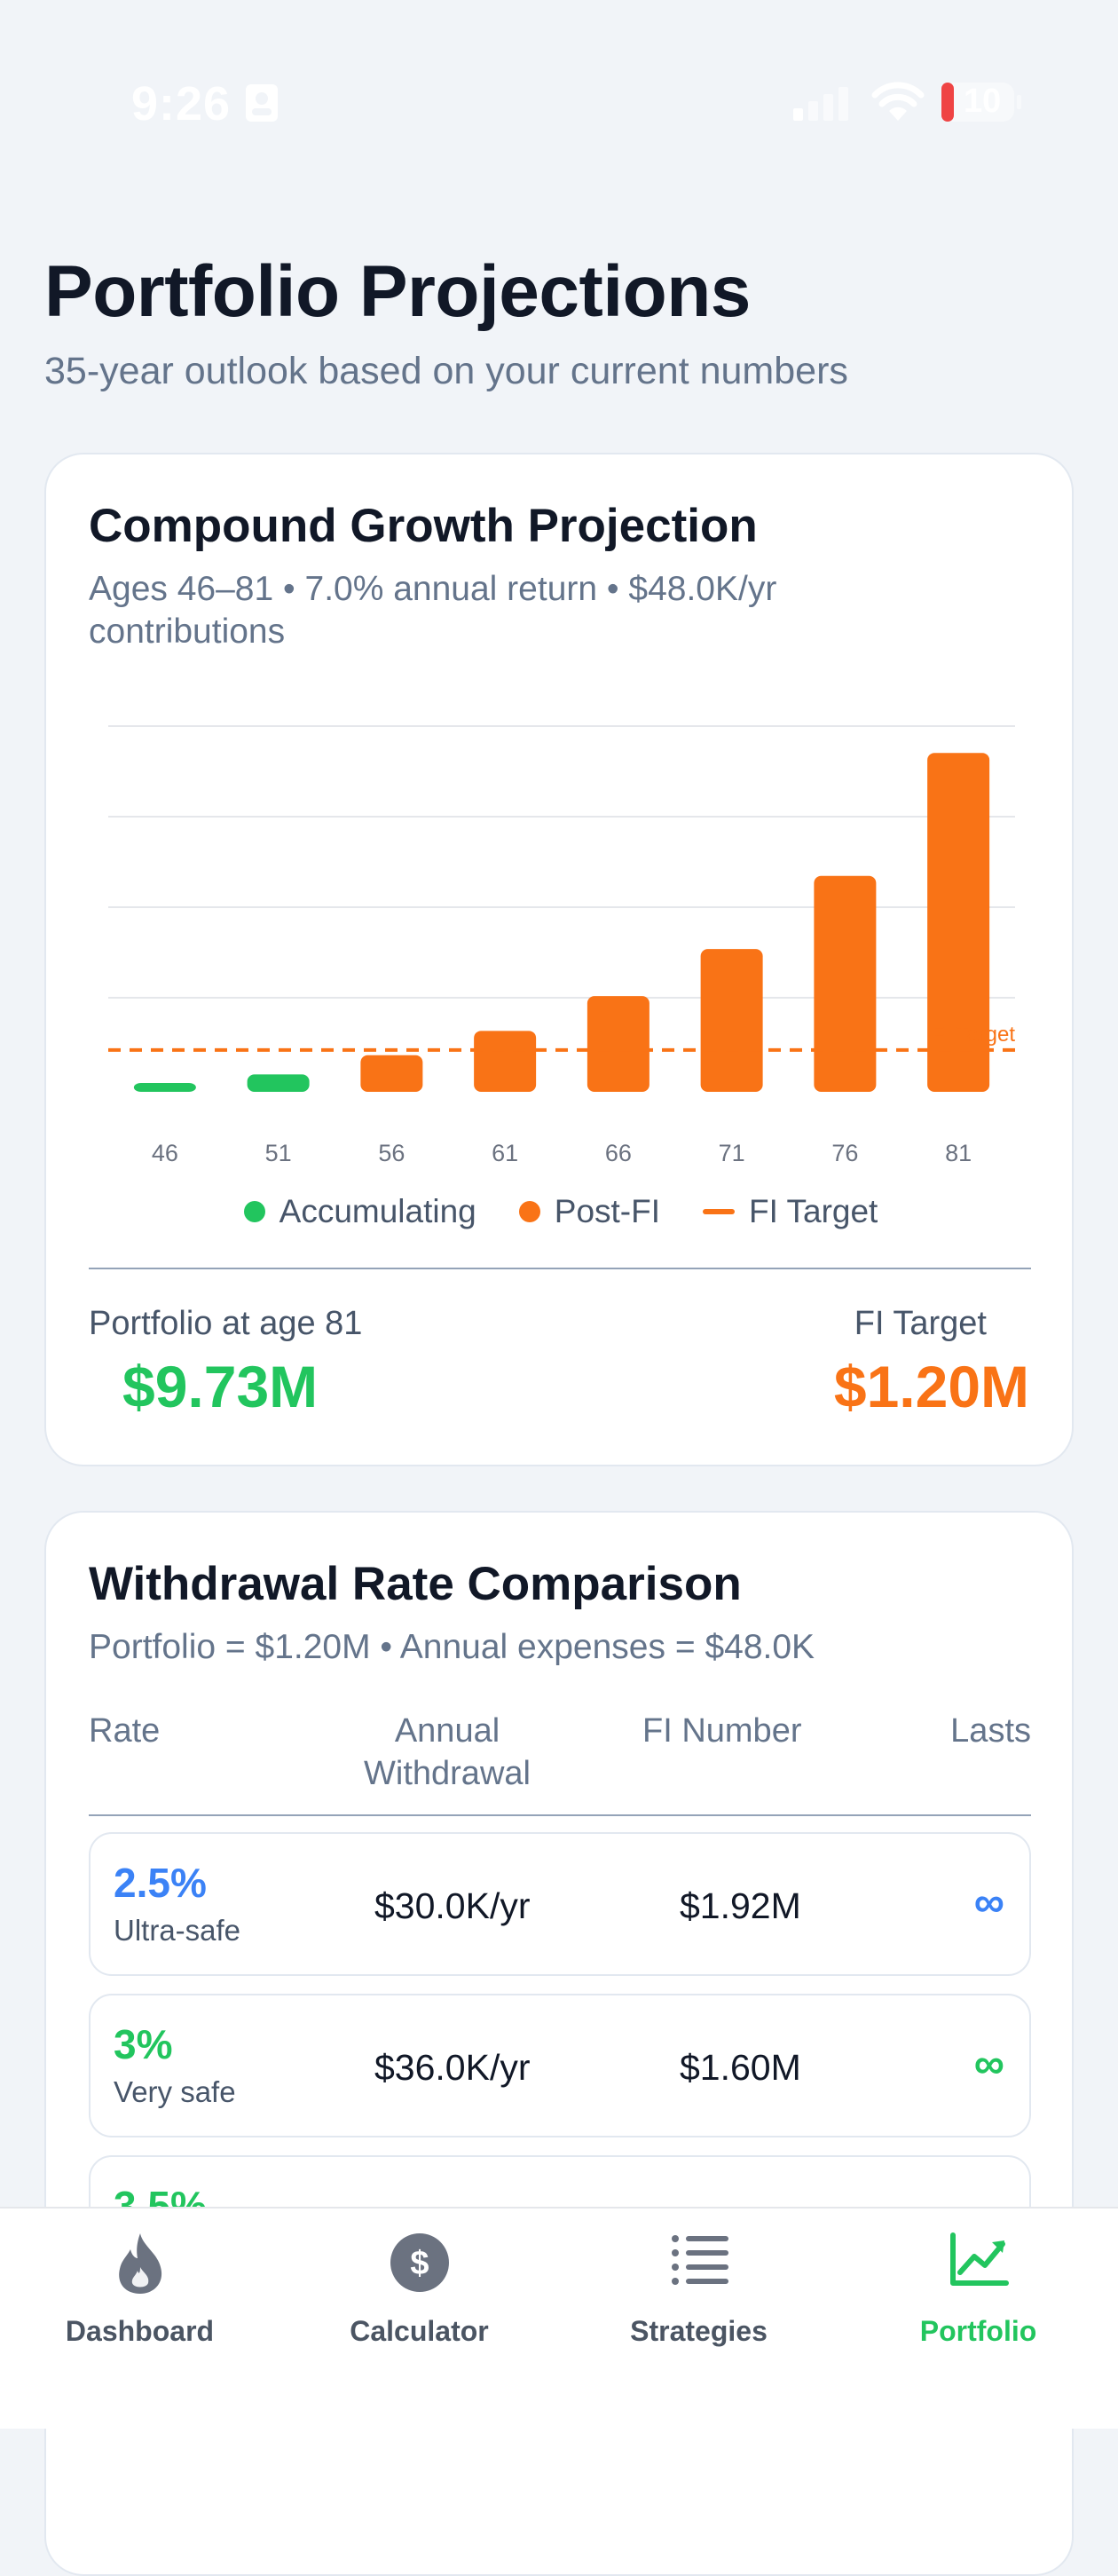 The width and height of the screenshot is (1118, 2576). What do you see at coordinates (140, 2331) in the screenshot?
I see `tab-label: Dashboard` at bounding box center [140, 2331].